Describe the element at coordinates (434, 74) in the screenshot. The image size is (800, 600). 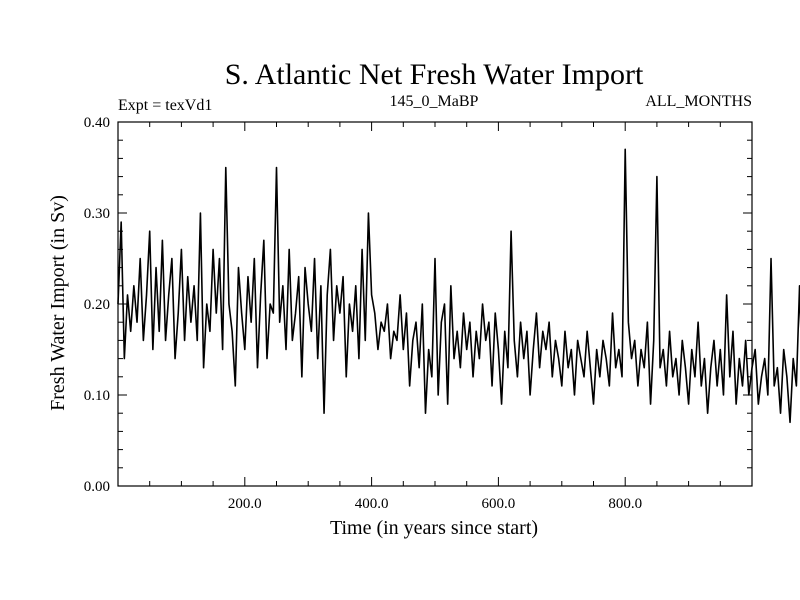
I see `chart-title: S. Atlantic Net Fresh Water Import` at that location.